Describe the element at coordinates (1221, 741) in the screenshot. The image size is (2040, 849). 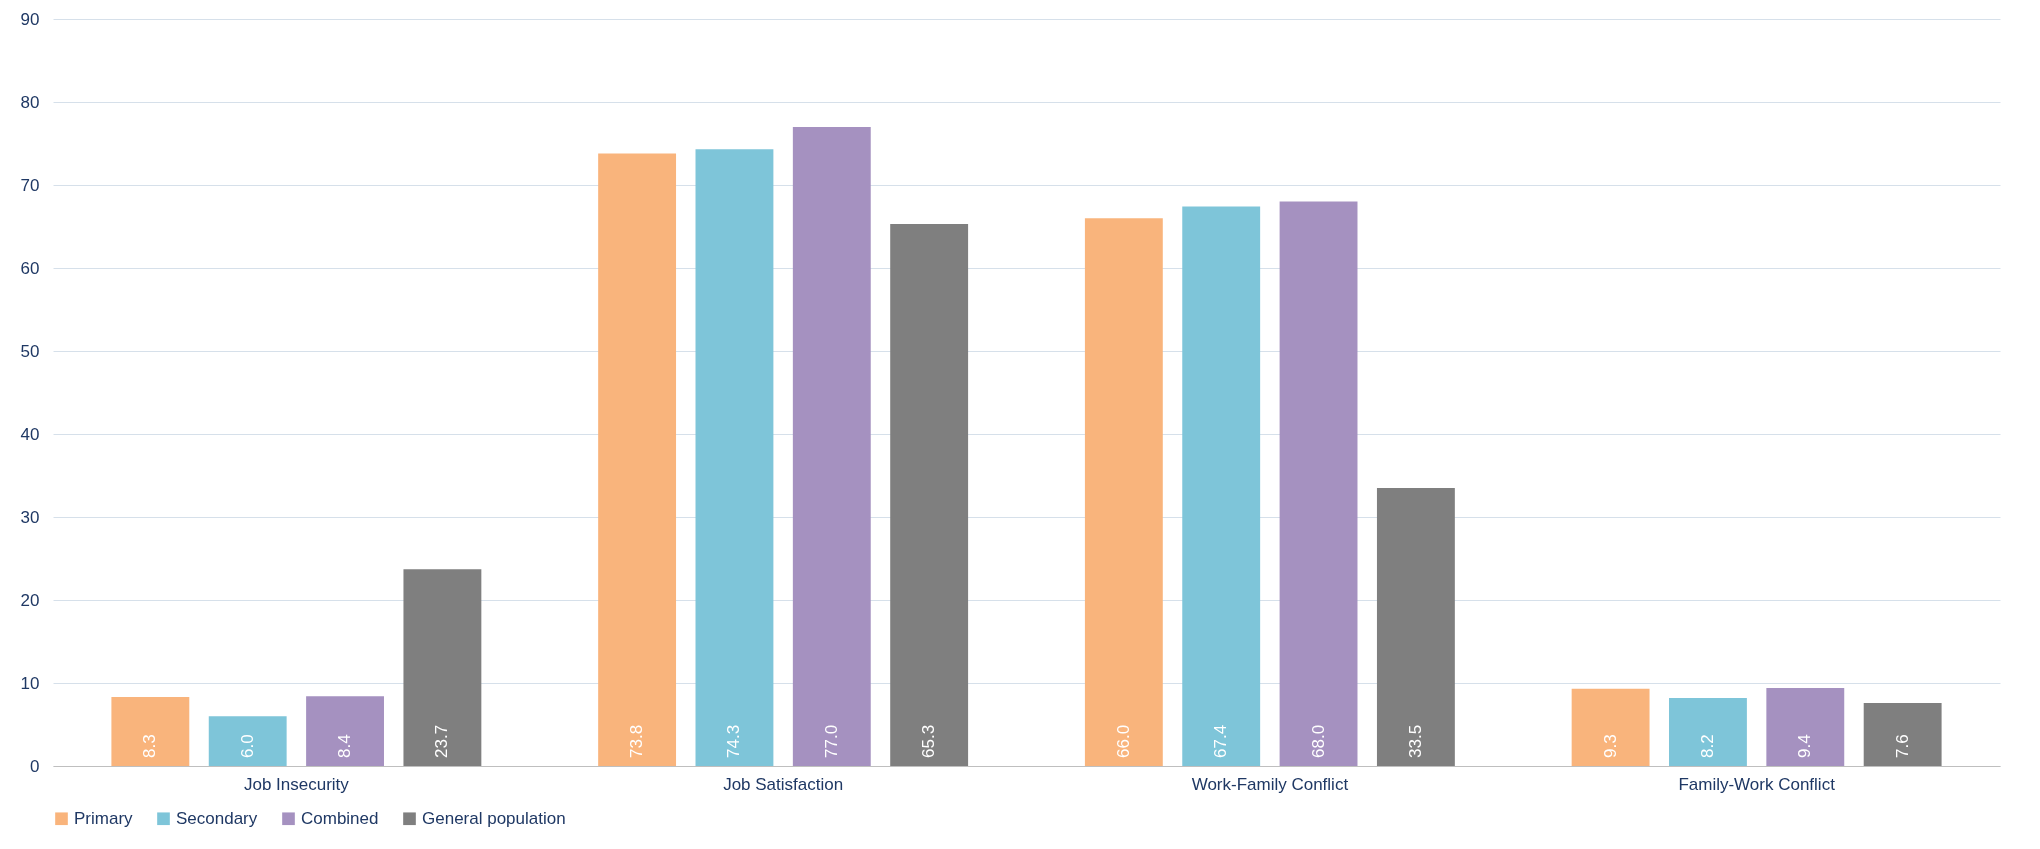
I see `data-label: 67.4` at that location.